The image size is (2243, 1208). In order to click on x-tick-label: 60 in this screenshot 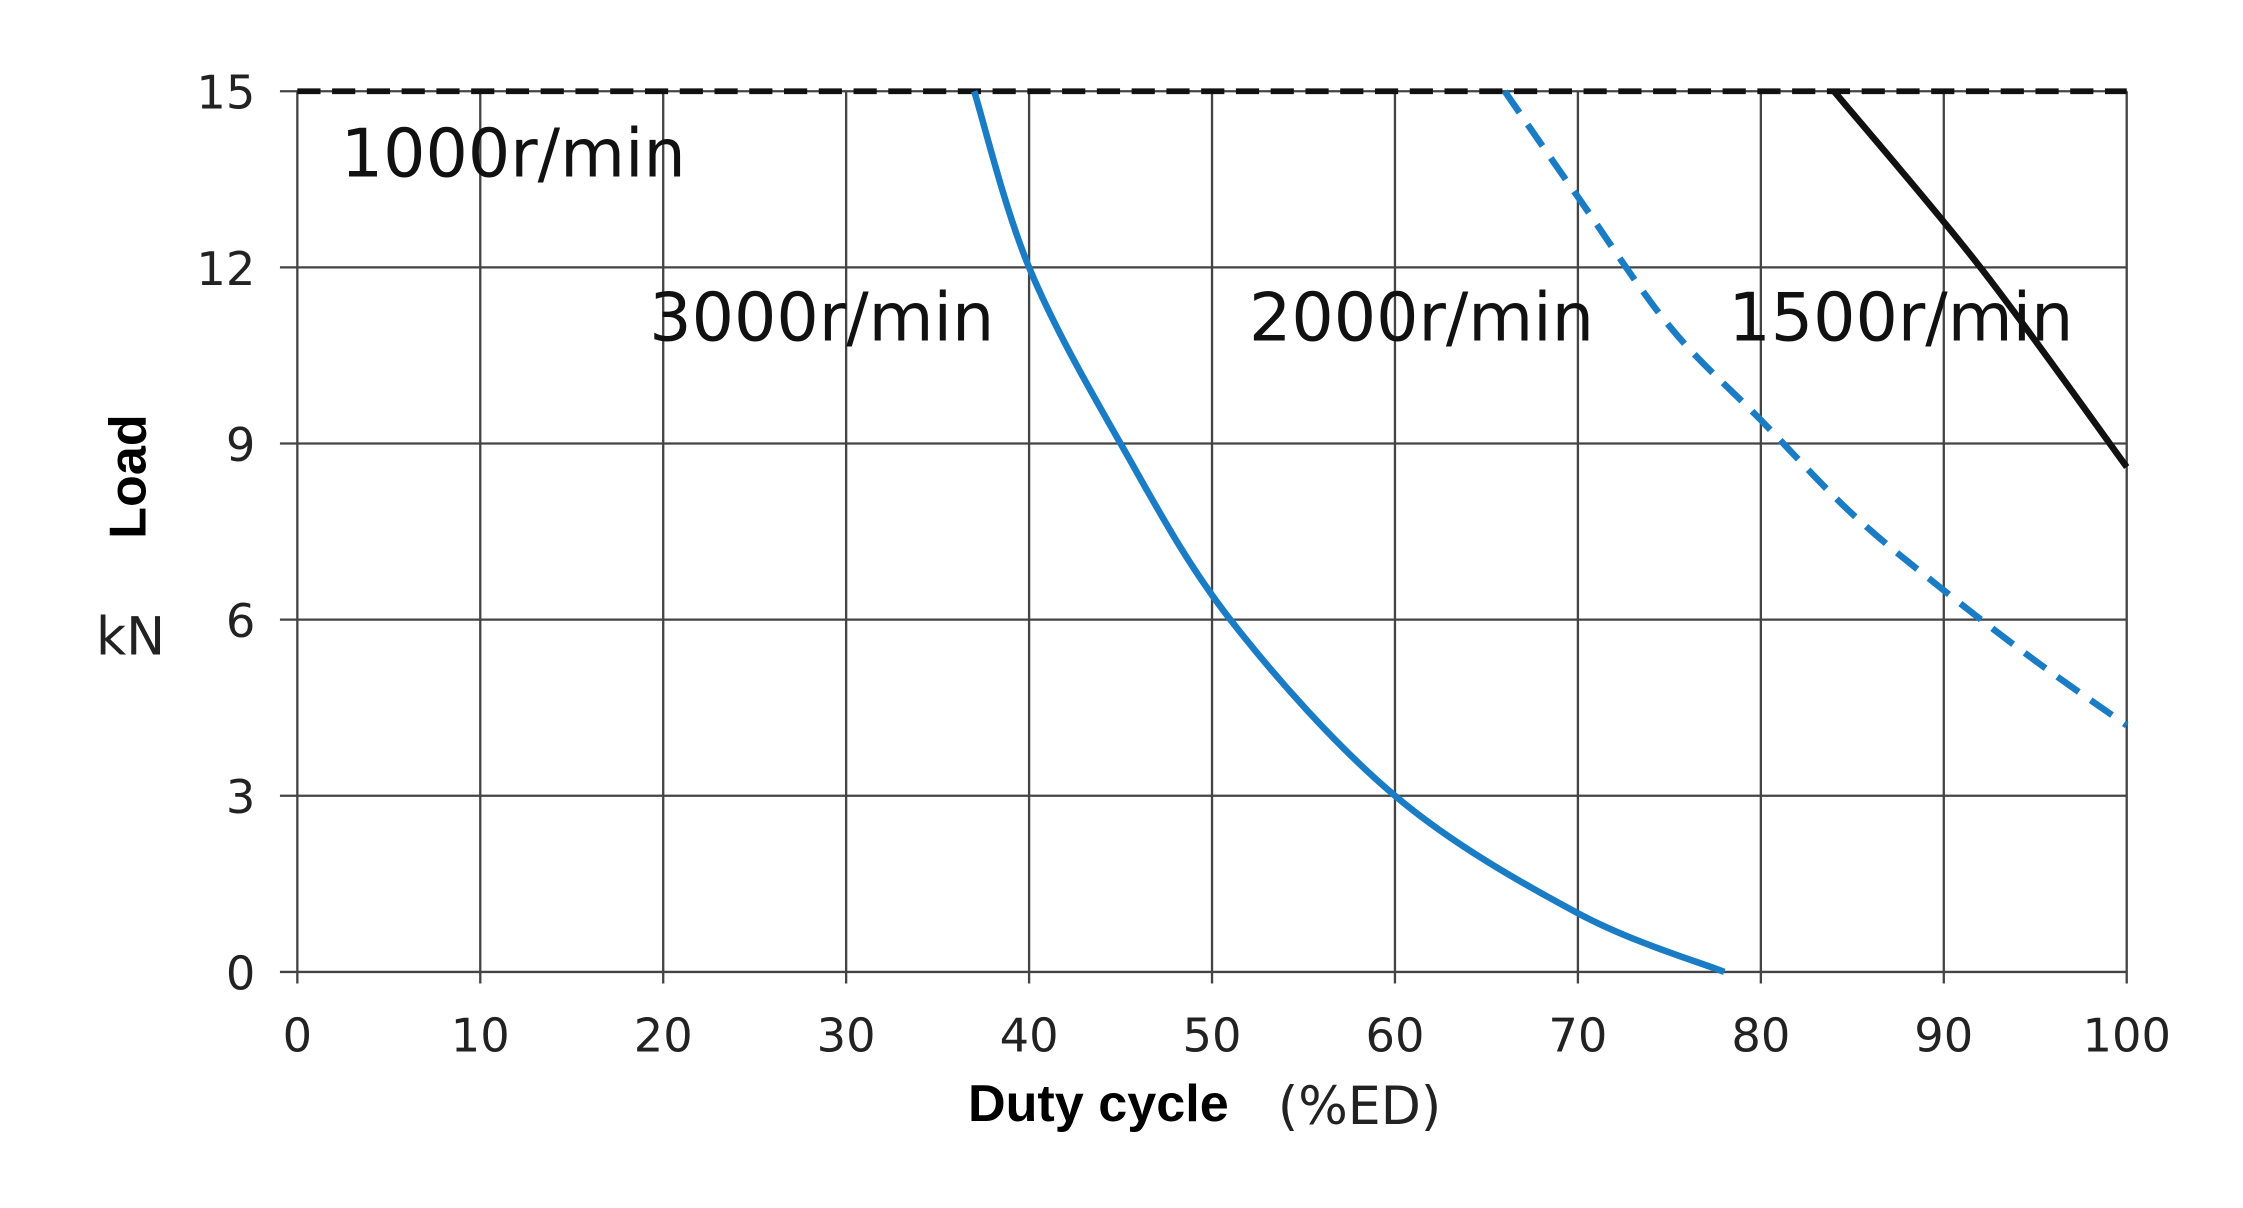, I will do `click(1394, 1036)`.